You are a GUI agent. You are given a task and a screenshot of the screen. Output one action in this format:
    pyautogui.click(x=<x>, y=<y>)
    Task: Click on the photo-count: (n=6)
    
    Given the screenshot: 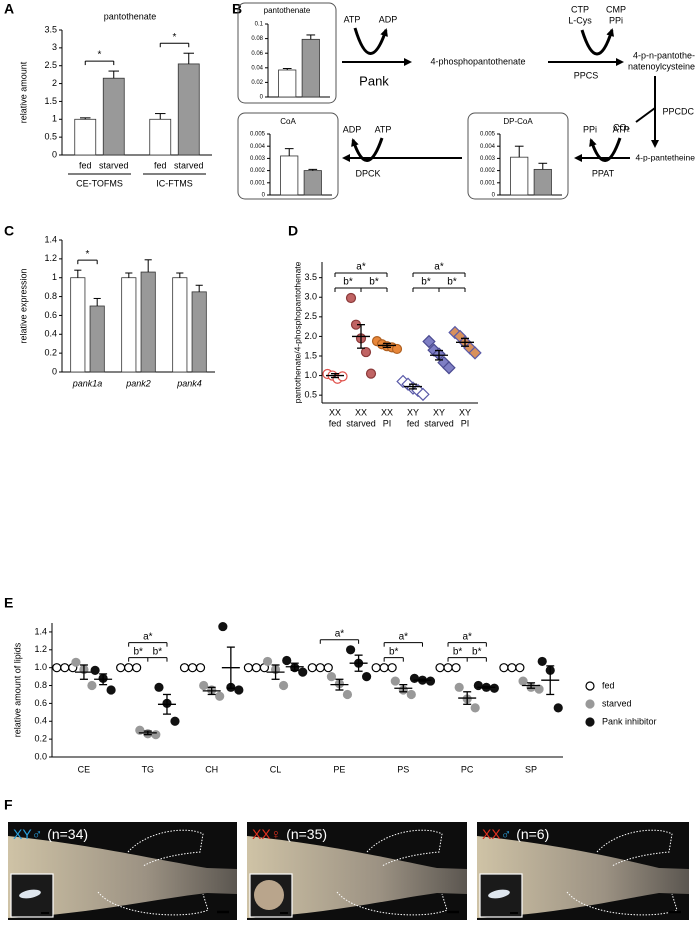 What is the action you would take?
    pyautogui.click(x=532, y=834)
    